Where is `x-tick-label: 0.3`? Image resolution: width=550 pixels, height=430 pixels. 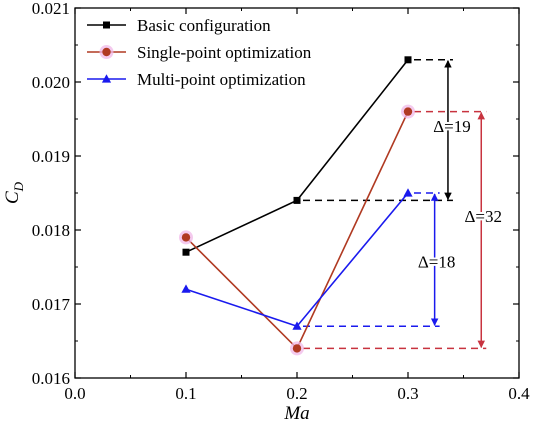 x-tick-label: 0.3 is located at coordinates (407, 393).